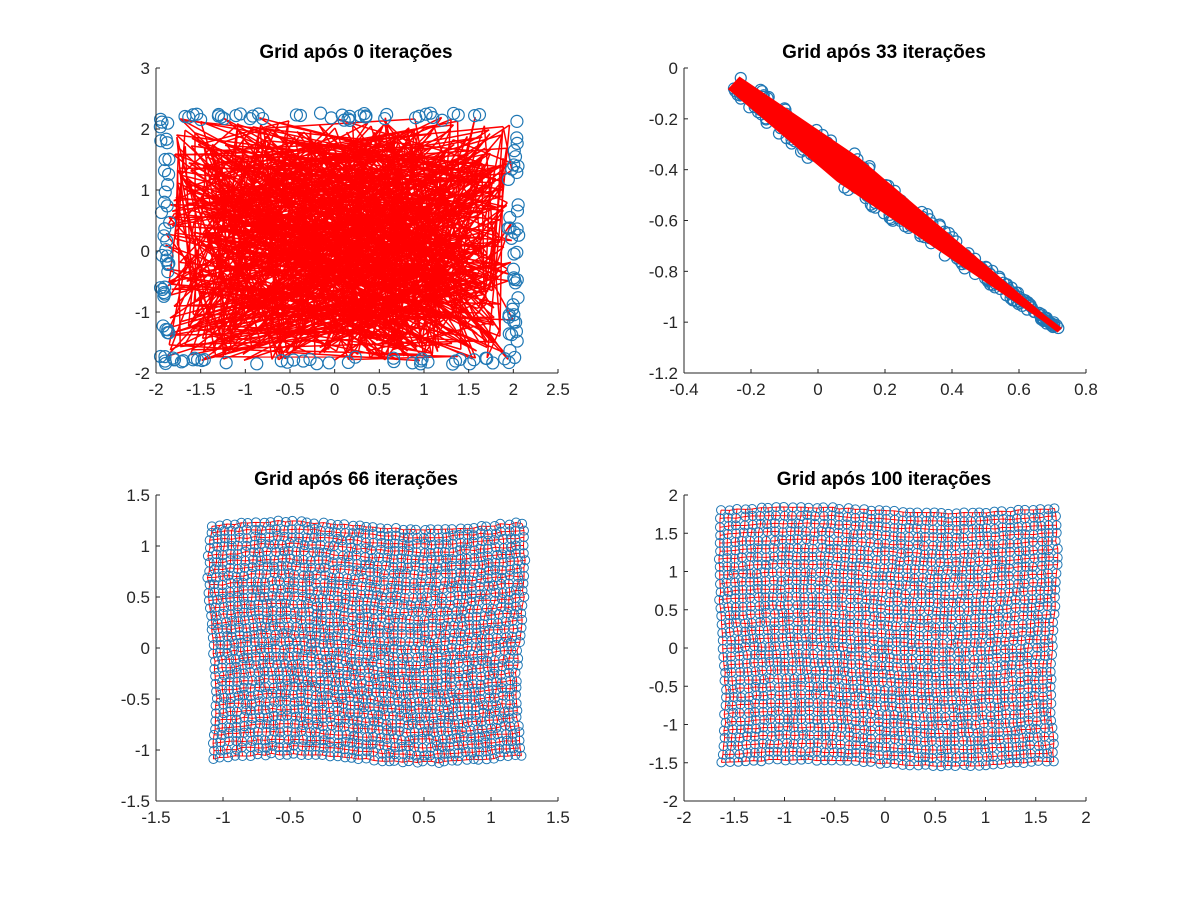  What do you see at coordinates (673, 495) in the screenshot?
I see `y-tick-label: 2` at bounding box center [673, 495].